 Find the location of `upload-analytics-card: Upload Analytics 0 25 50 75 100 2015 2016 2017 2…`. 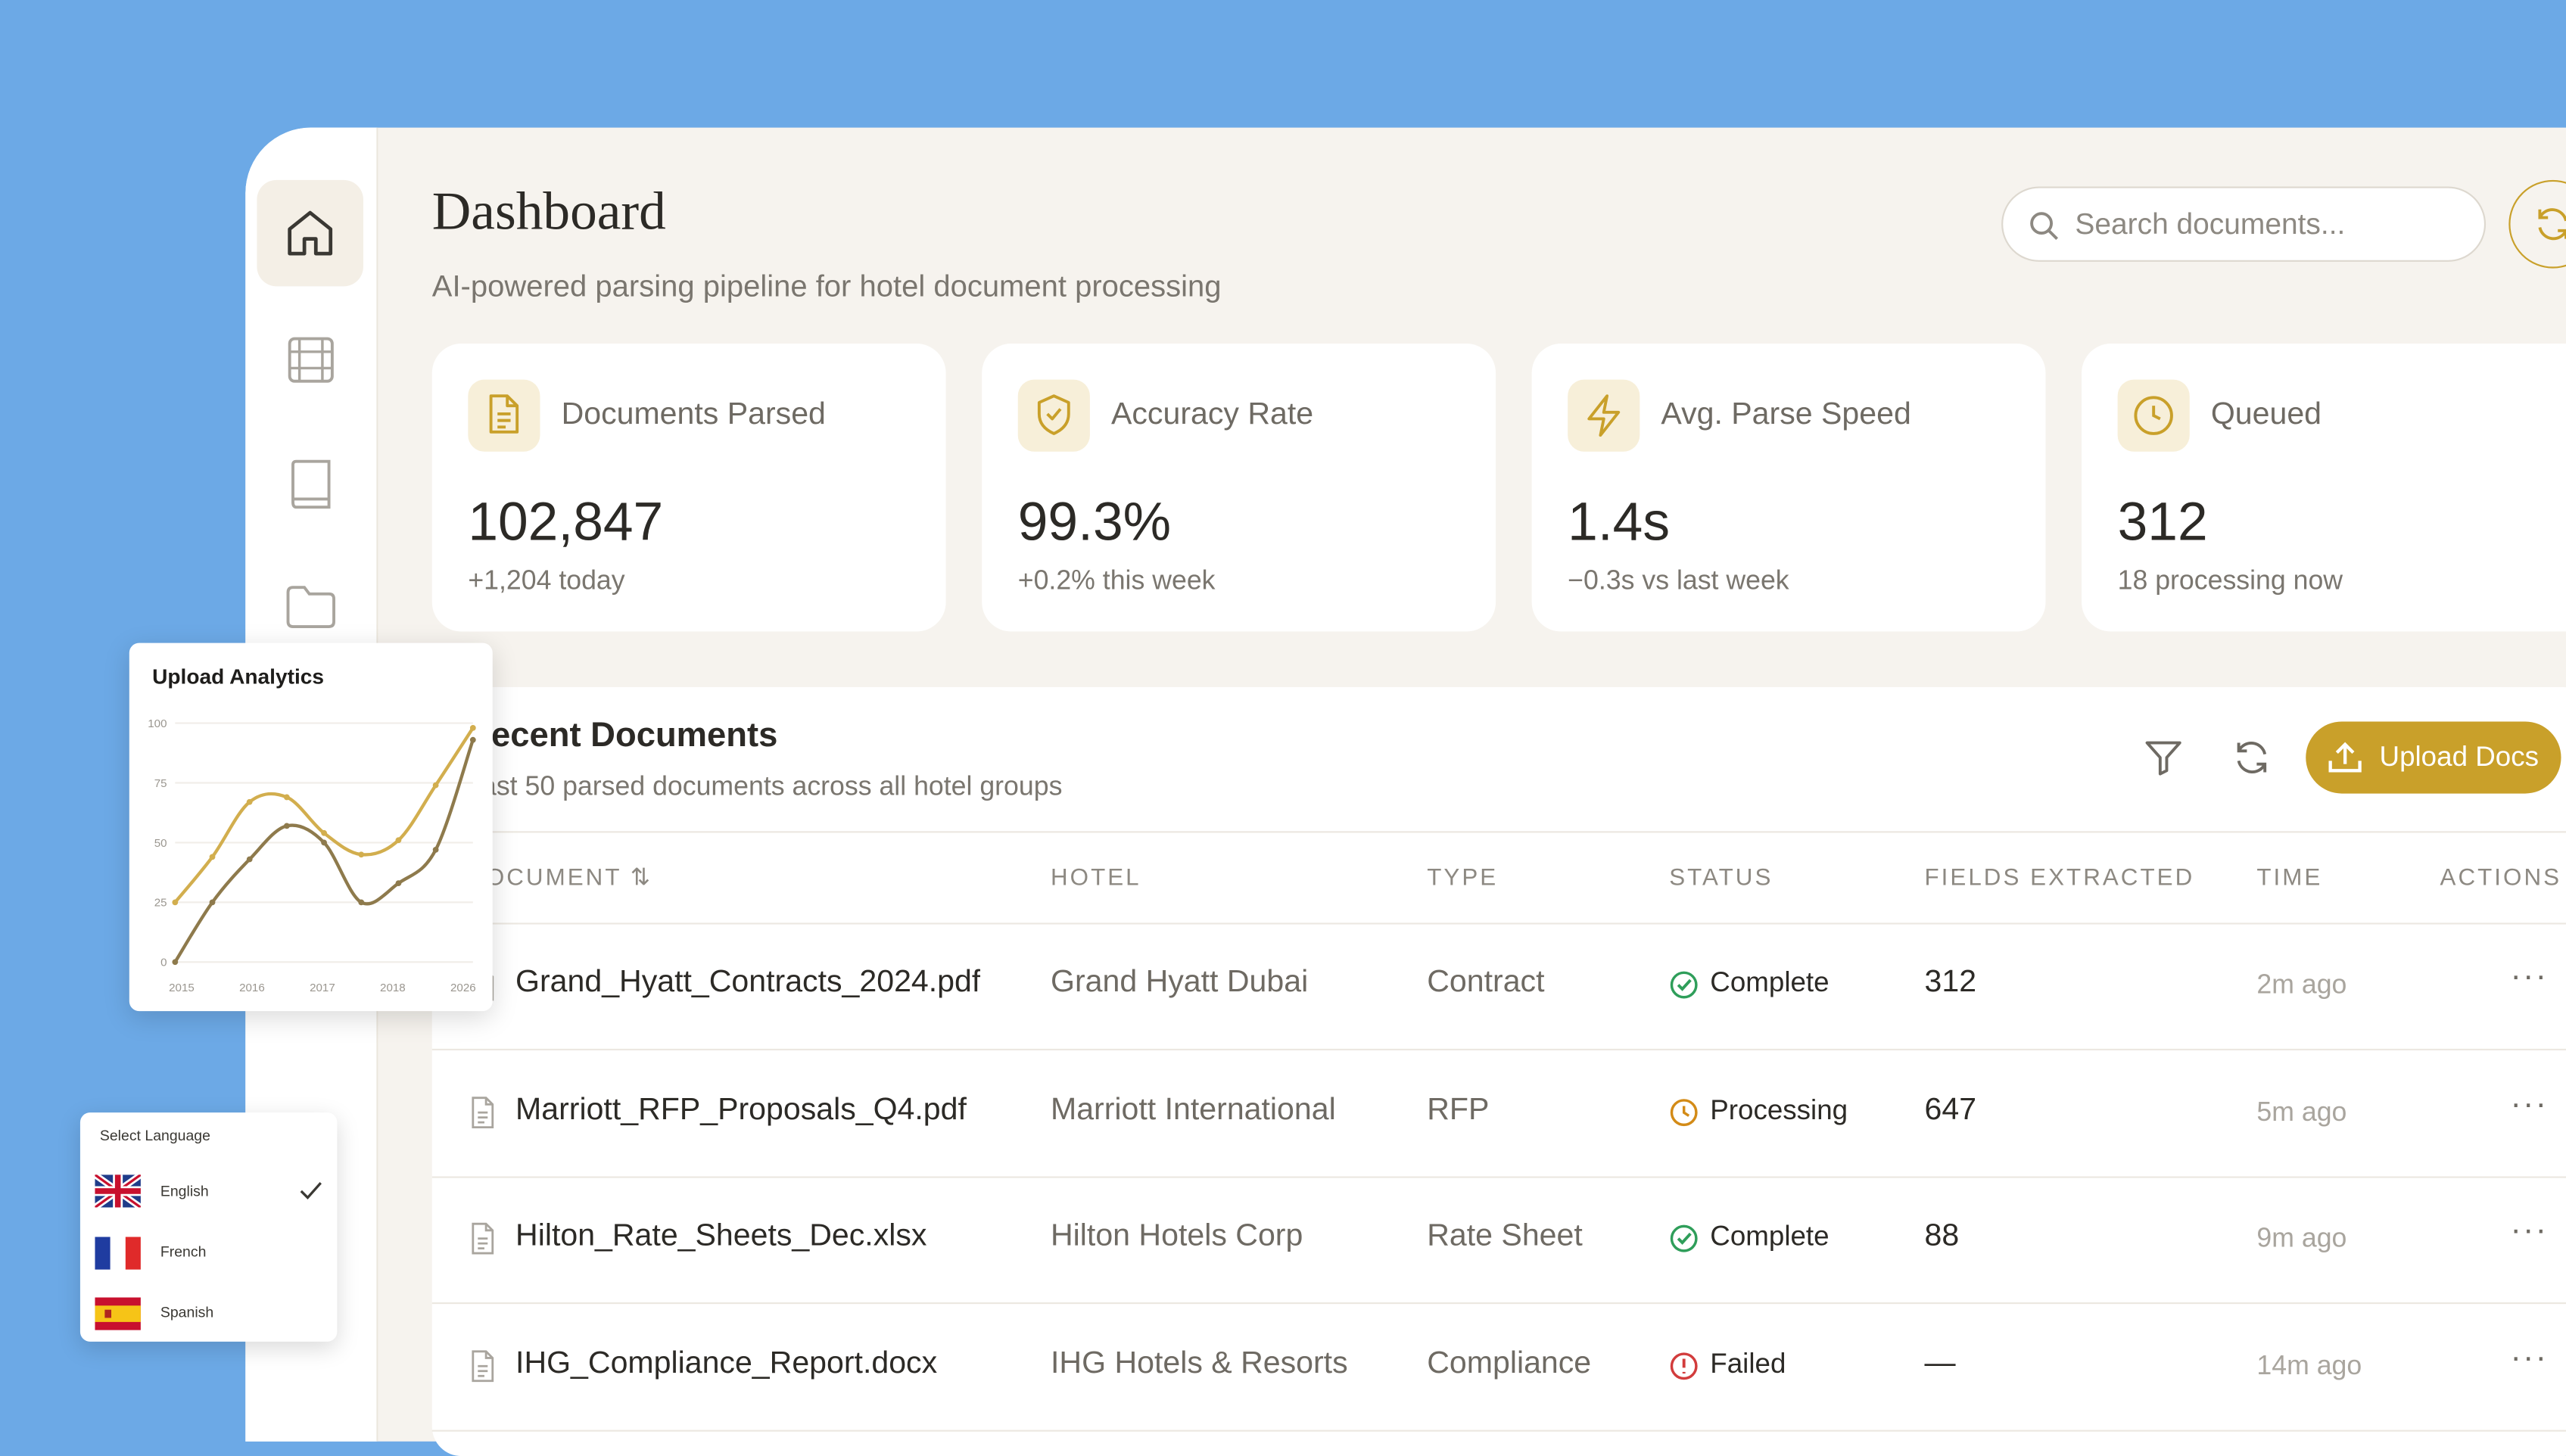

upload-analytics-card: Upload Analytics 0 25 50 75 100 2015 2016 2017 2… is located at coordinates (311, 827).